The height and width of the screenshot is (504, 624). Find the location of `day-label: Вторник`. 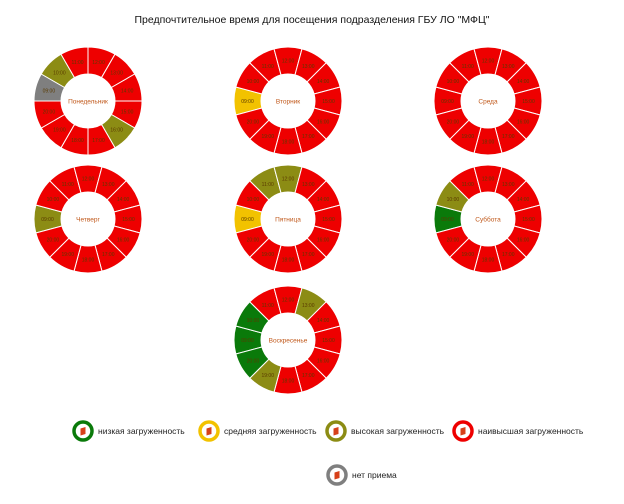

day-label: Вторник is located at coordinates (288, 102).